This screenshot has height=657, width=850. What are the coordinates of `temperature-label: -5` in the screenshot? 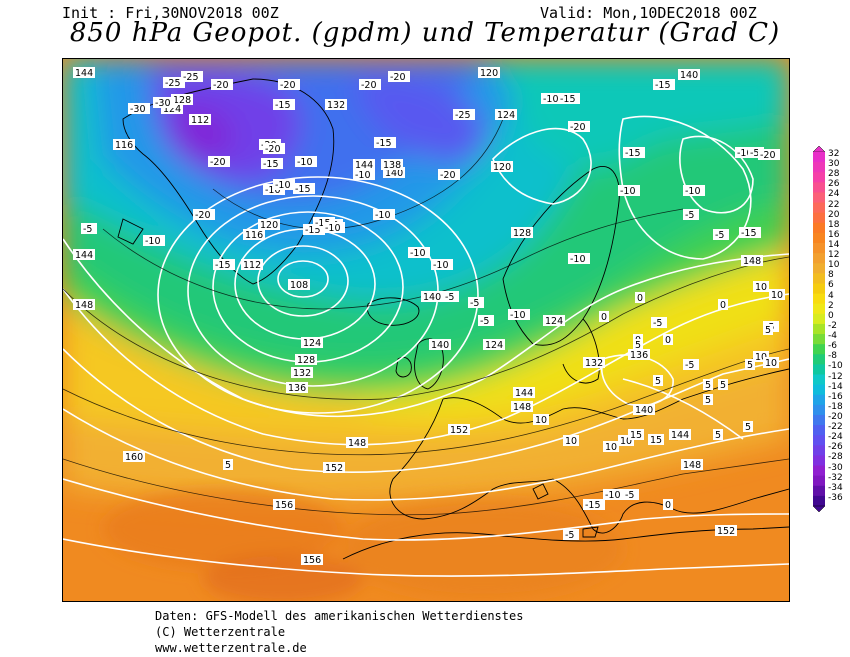 It's located at (474, 303).